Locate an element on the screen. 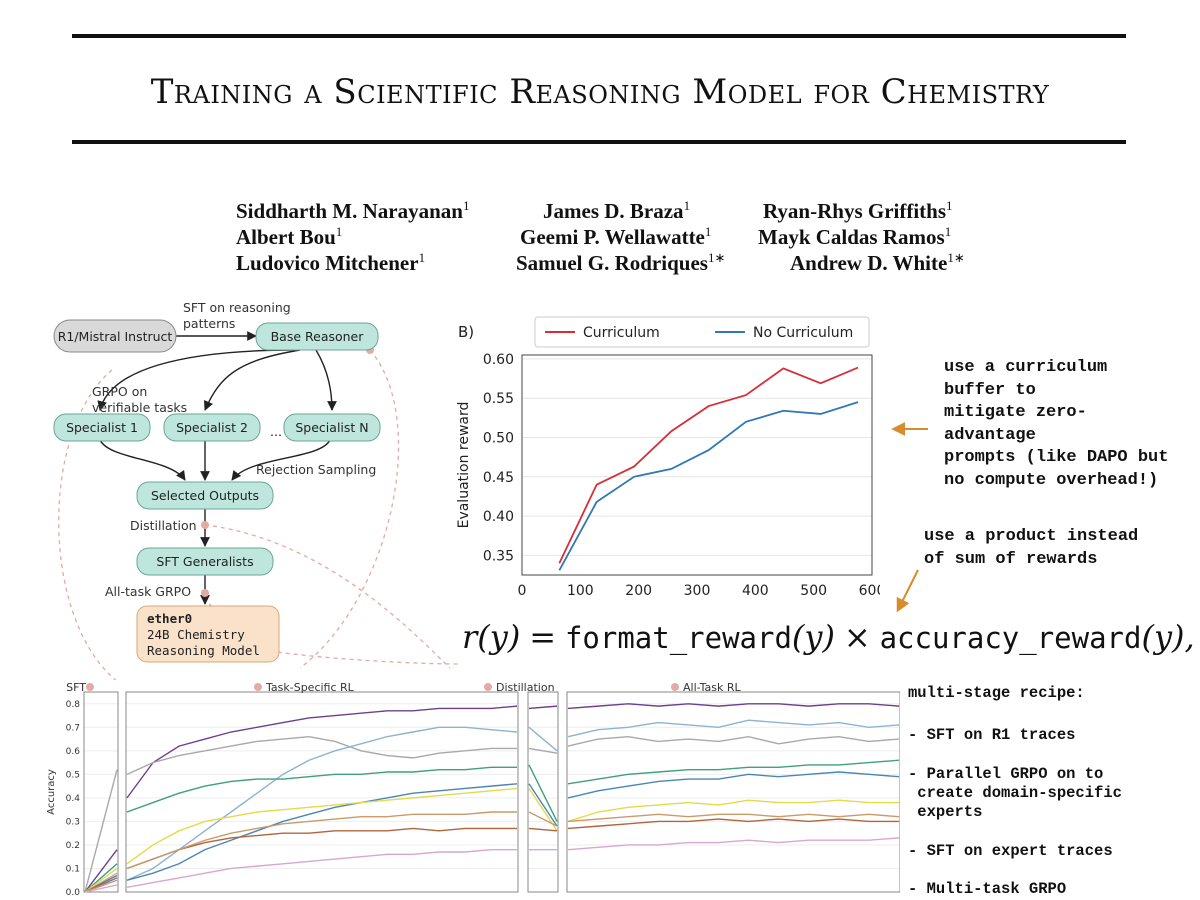 The height and width of the screenshot is (900, 1200). stage-label: SFT is located at coordinates (76, 687).